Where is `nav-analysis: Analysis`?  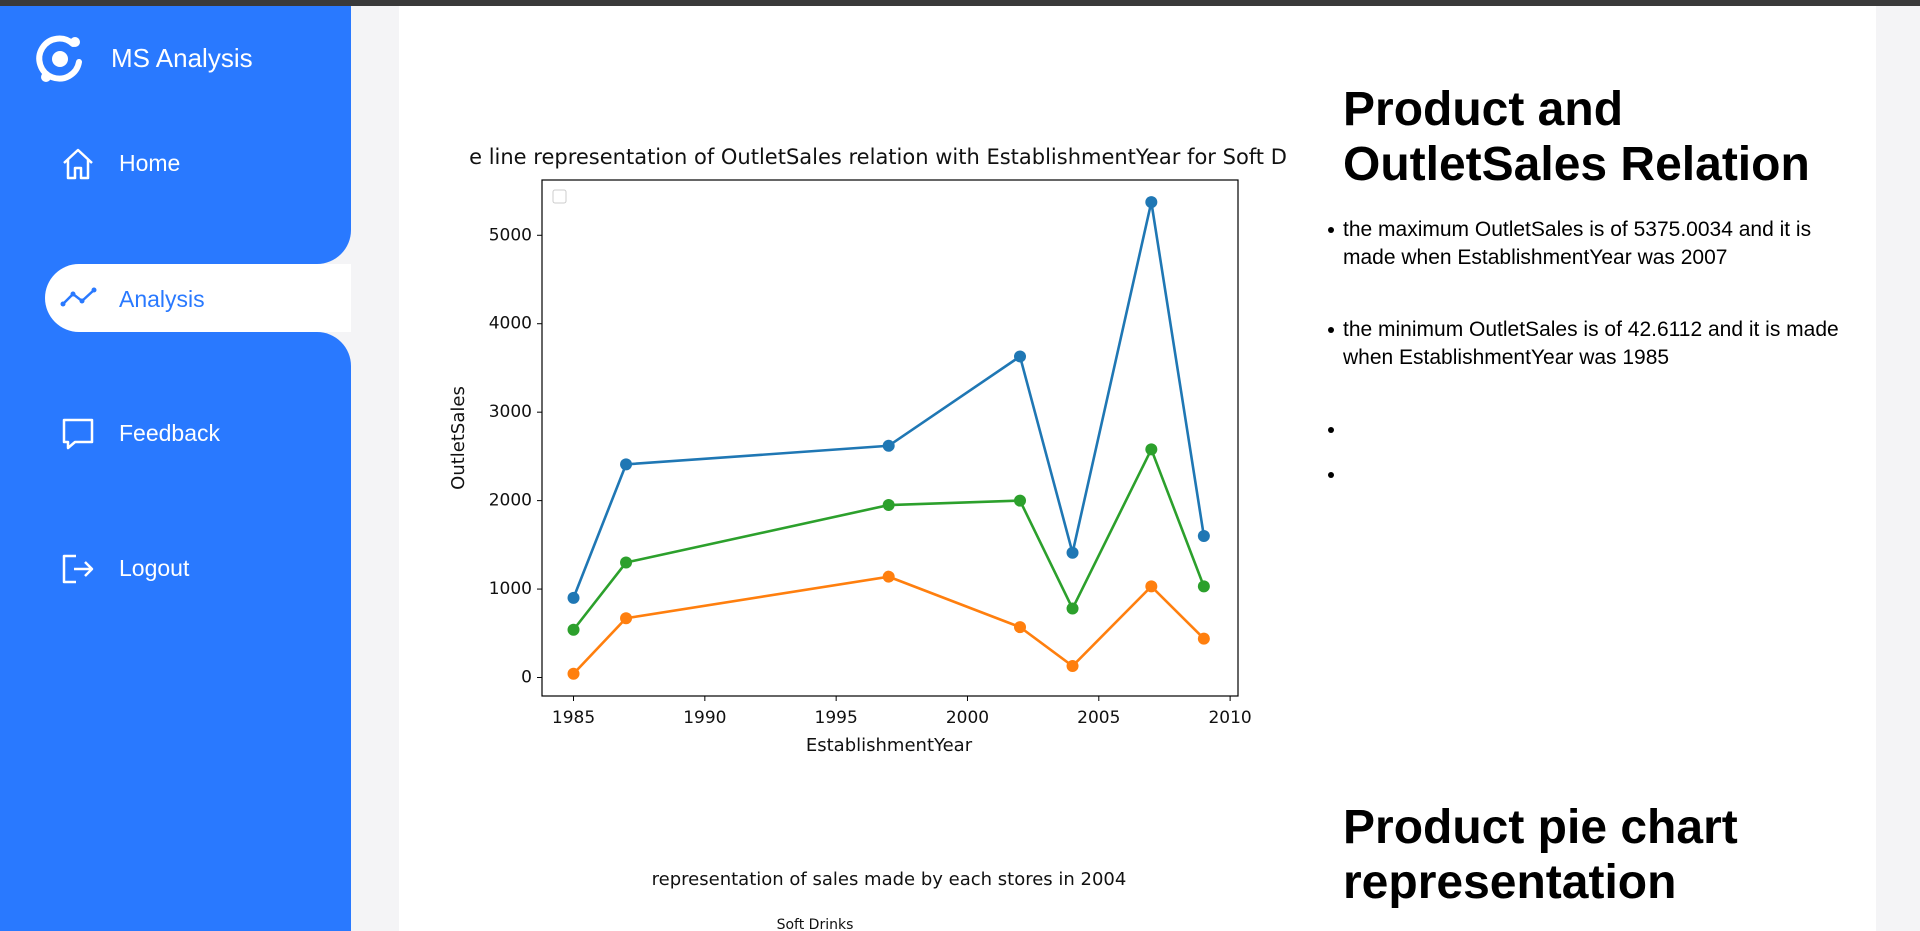 nav-analysis: Analysis is located at coordinates (162, 299).